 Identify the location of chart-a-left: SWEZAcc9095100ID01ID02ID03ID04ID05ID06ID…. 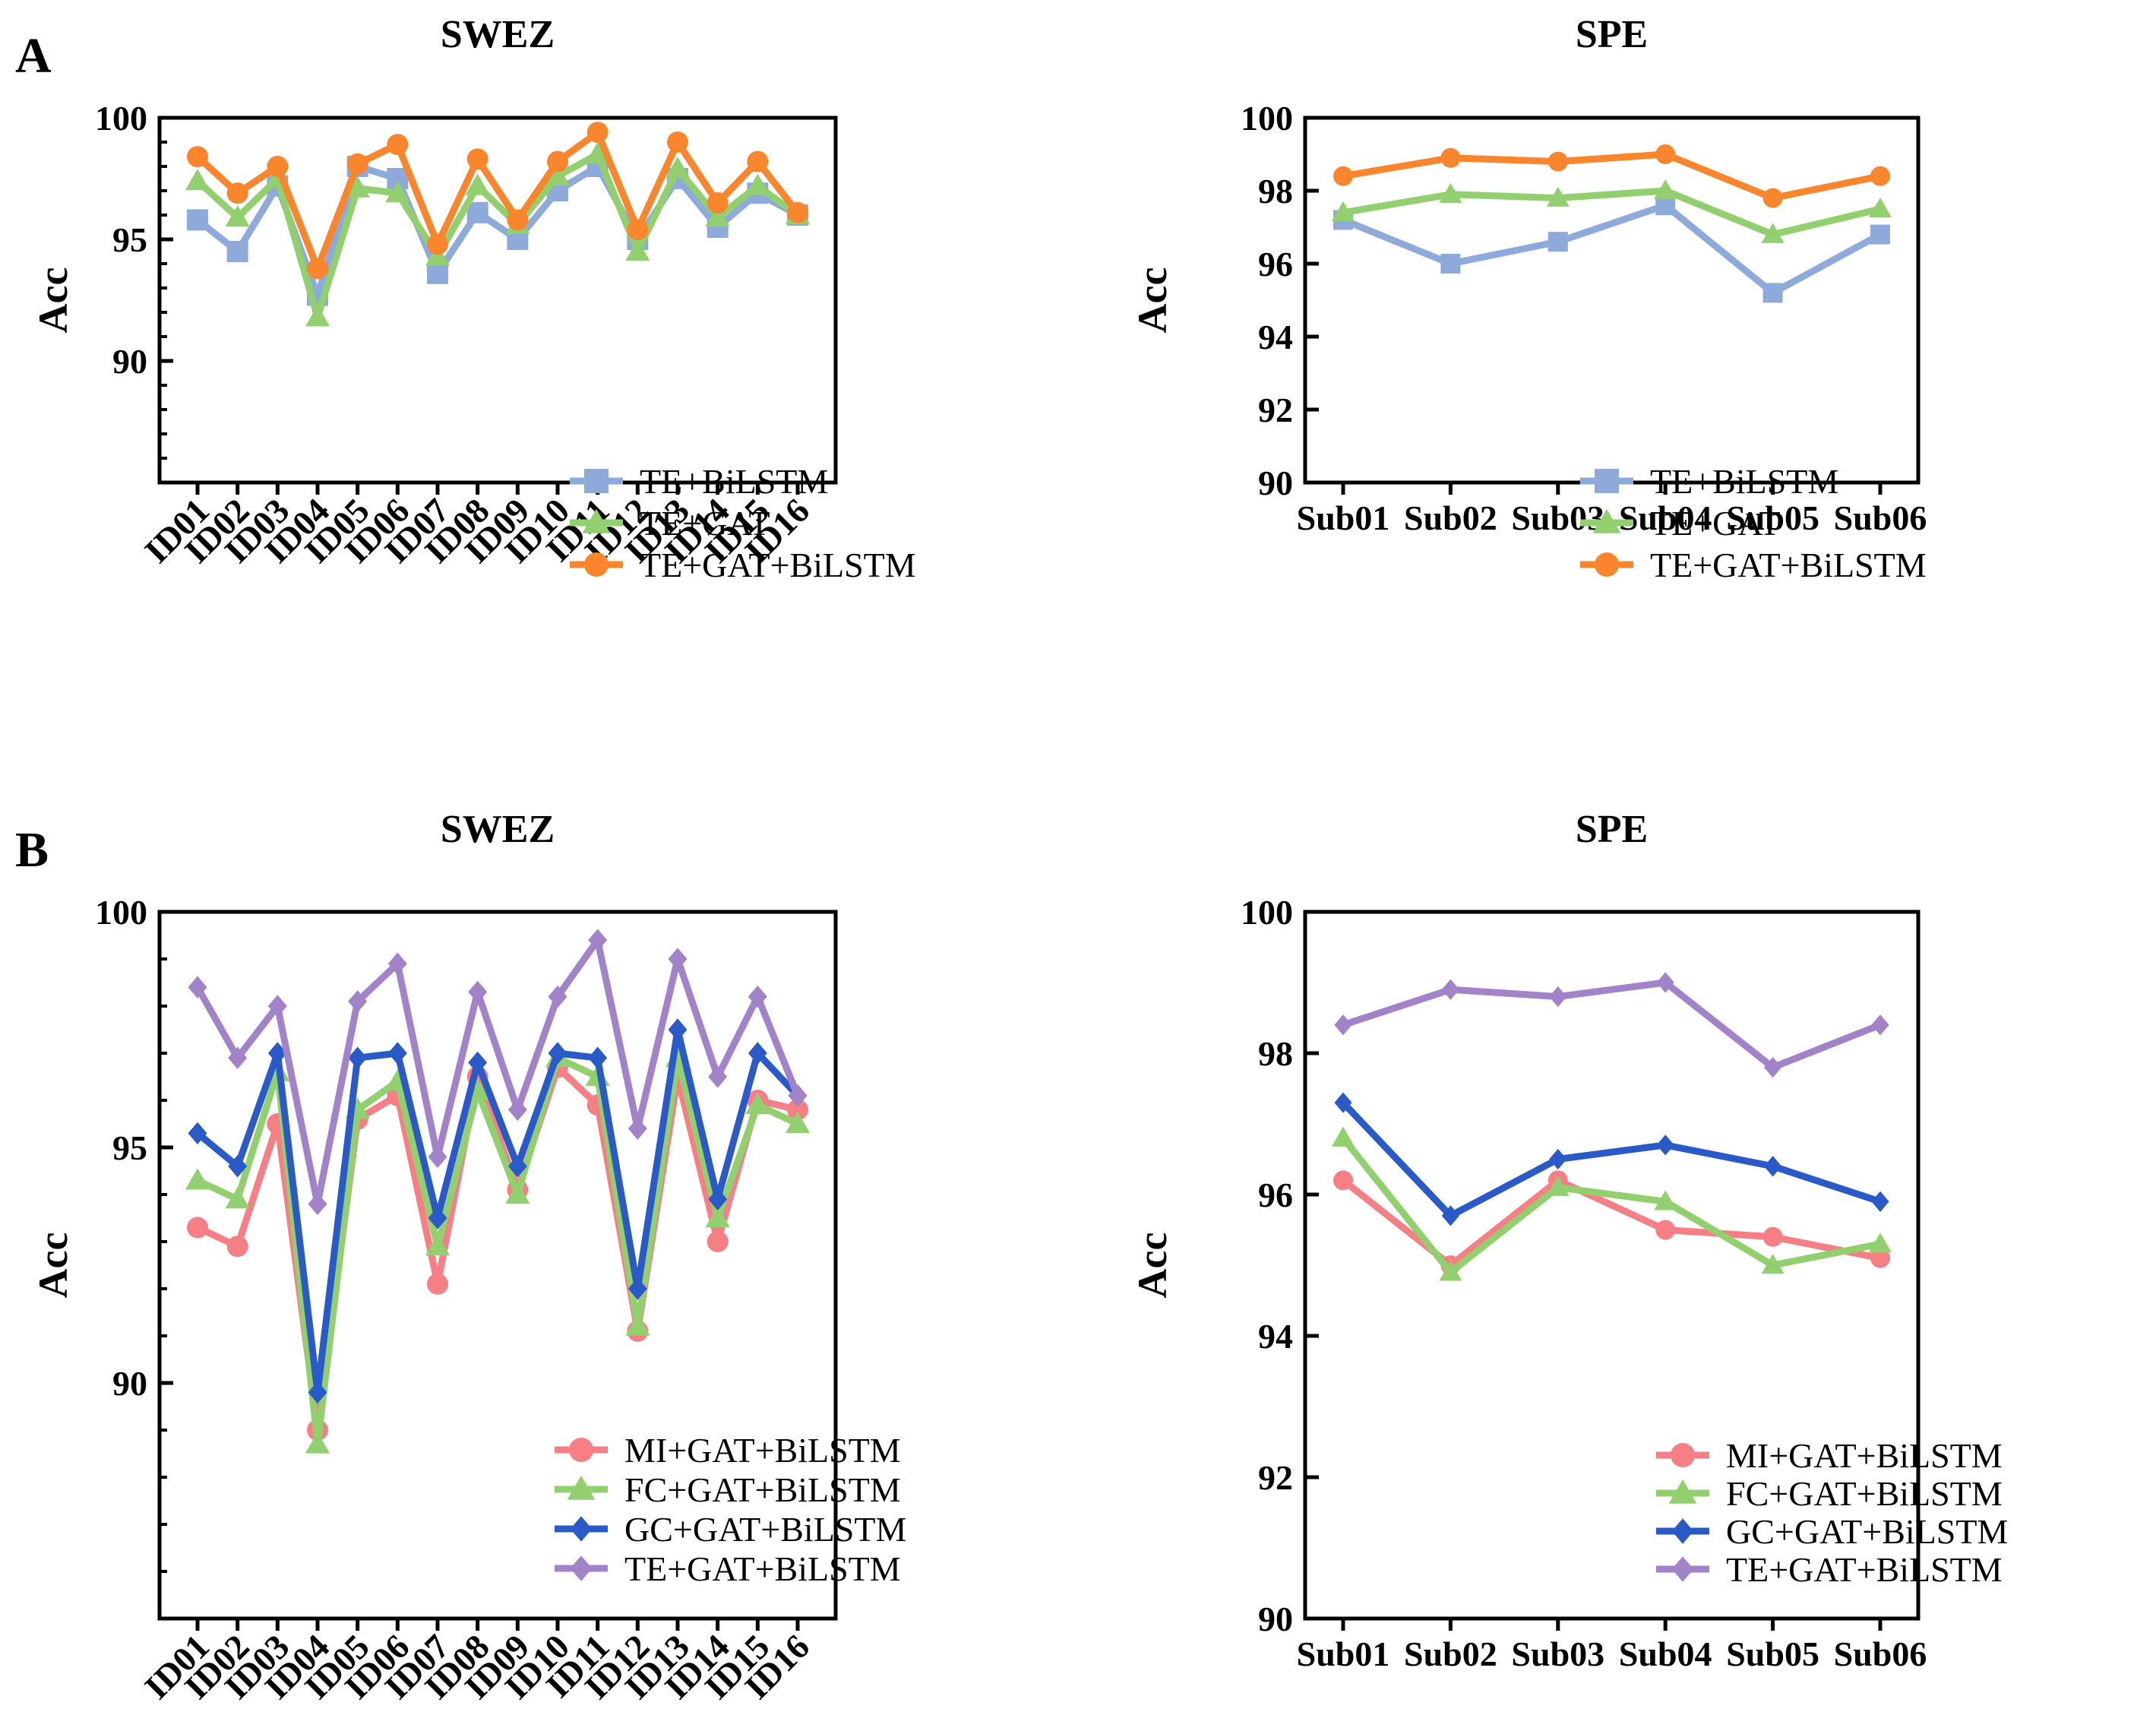
(473, 298).